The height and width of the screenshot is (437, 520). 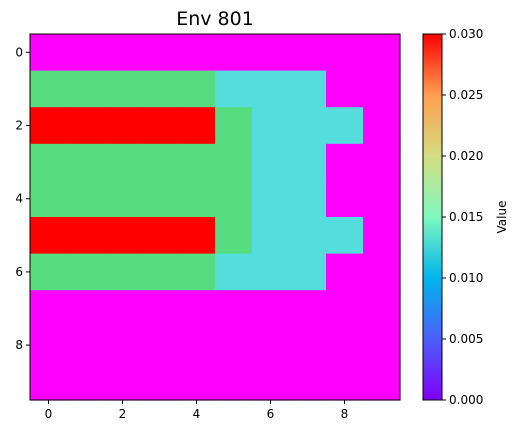 What do you see at coordinates (466, 34) in the screenshot?
I see `colorbar-tick-label: 0.030` at bounding box center [466, 34].